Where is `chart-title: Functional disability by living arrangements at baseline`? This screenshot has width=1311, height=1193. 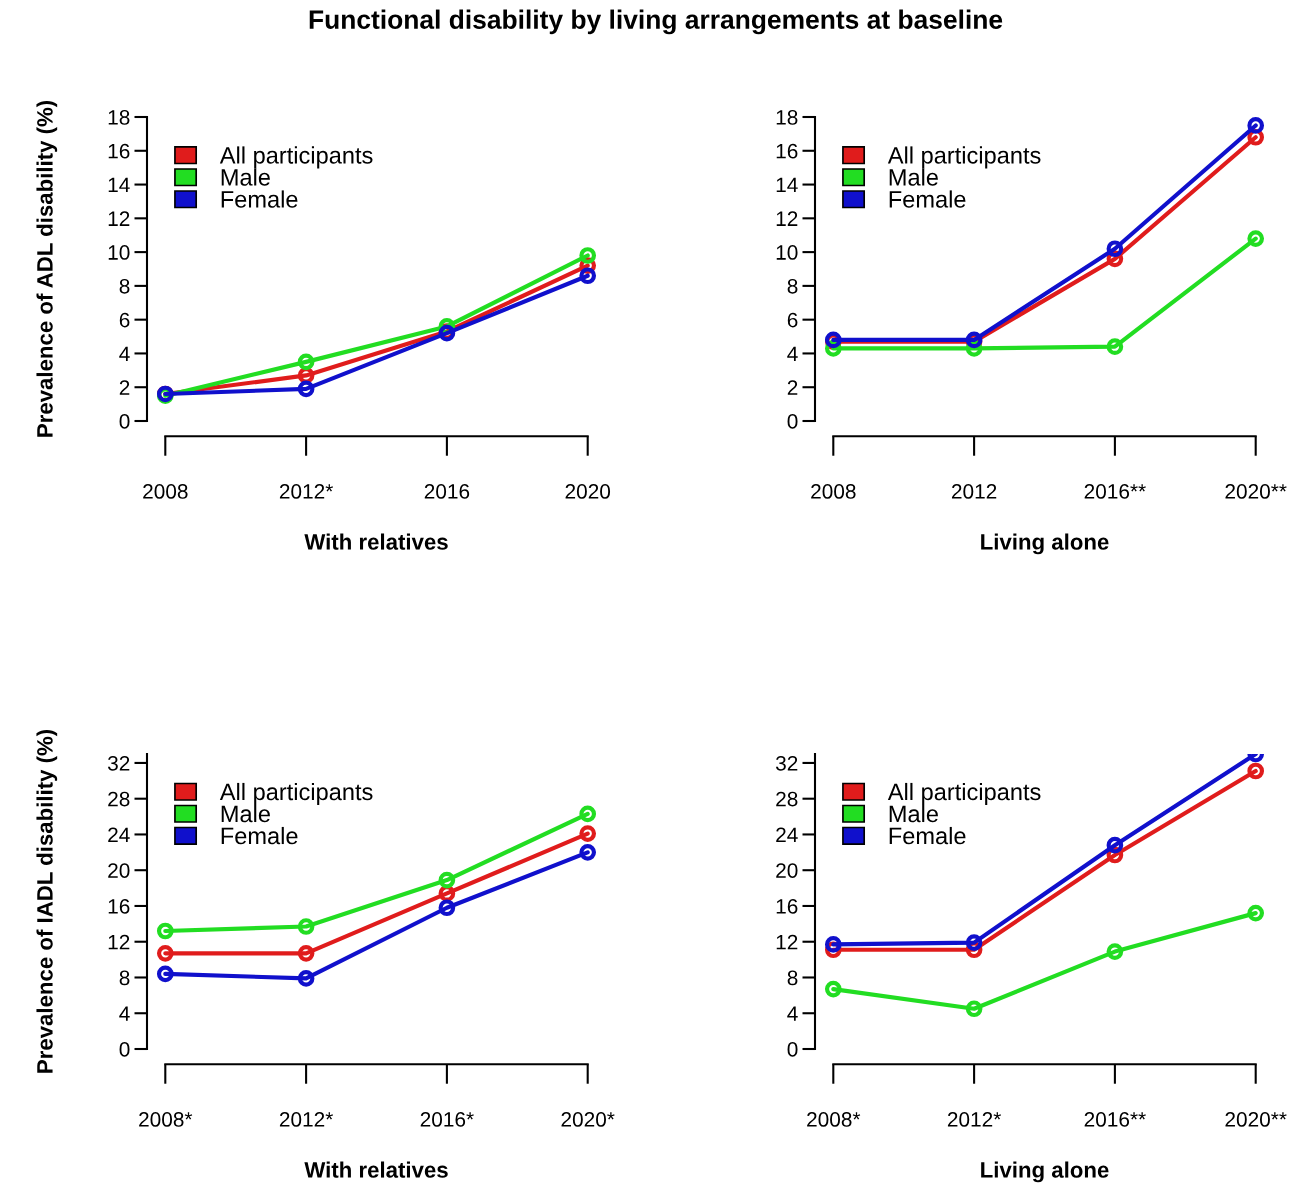
chart-title: Functional disability by living arrangements at baseline is located at coordinates (656, 22).